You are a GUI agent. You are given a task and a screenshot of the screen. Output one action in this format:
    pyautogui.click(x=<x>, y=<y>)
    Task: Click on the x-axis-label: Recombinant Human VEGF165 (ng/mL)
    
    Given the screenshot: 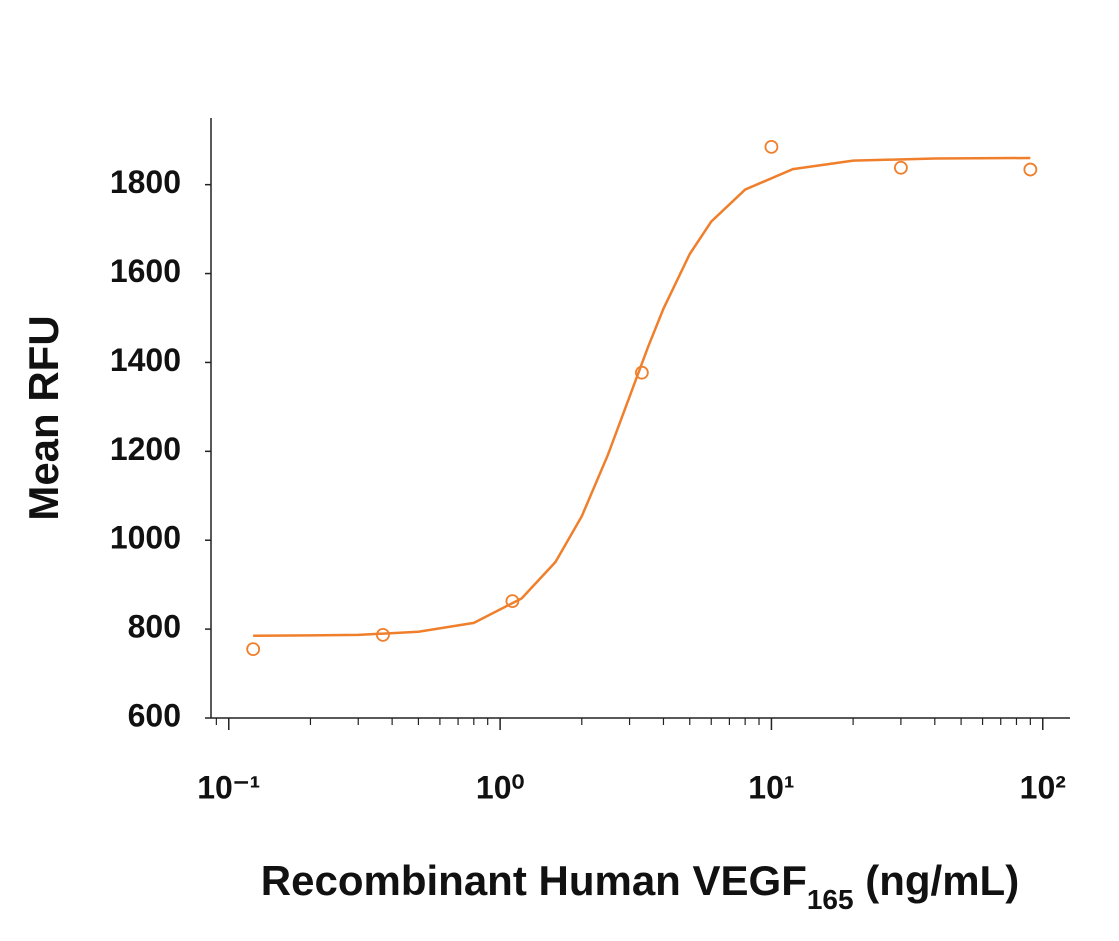 What is the action you would take?
    pyautogui.click(x=640, y=886)
    